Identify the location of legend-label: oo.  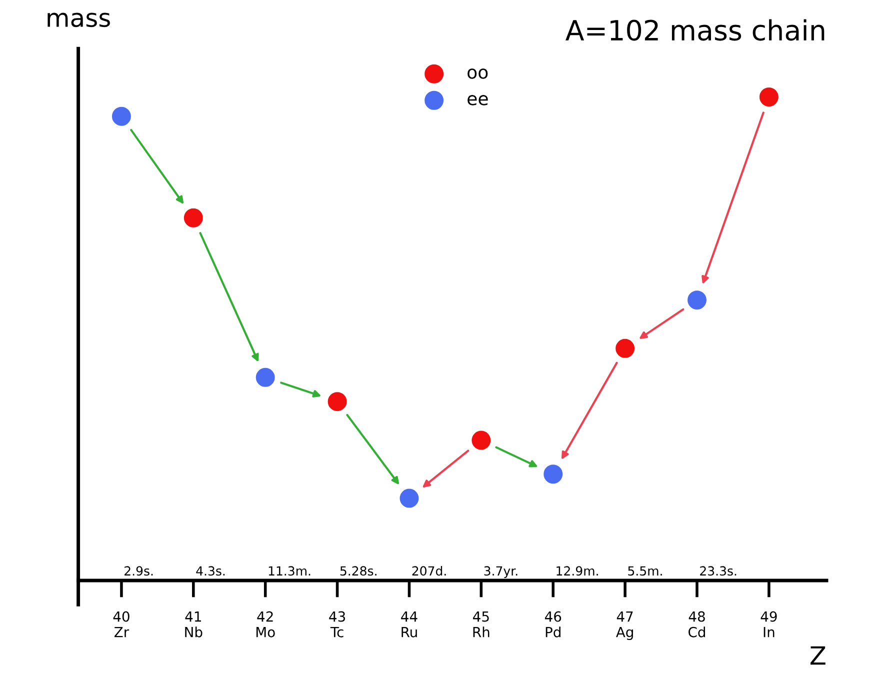
(478, 73).